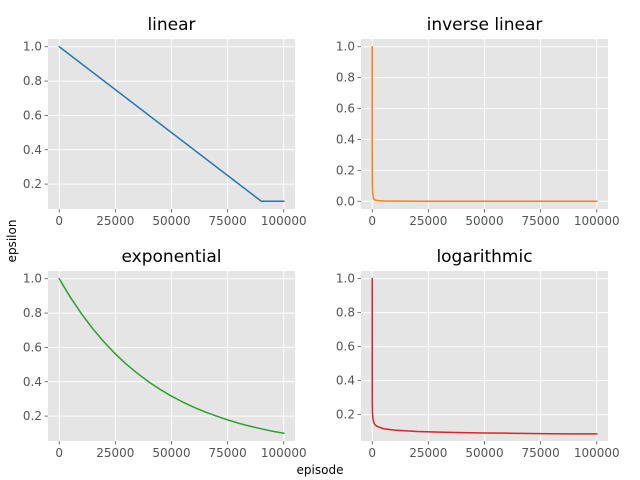 Image resolution: width=640 pixels, height=480 pixels. Describe the element at coordinates (12, 241) in the screenshot. I see `figure-ylabel: epsilon` at that location.